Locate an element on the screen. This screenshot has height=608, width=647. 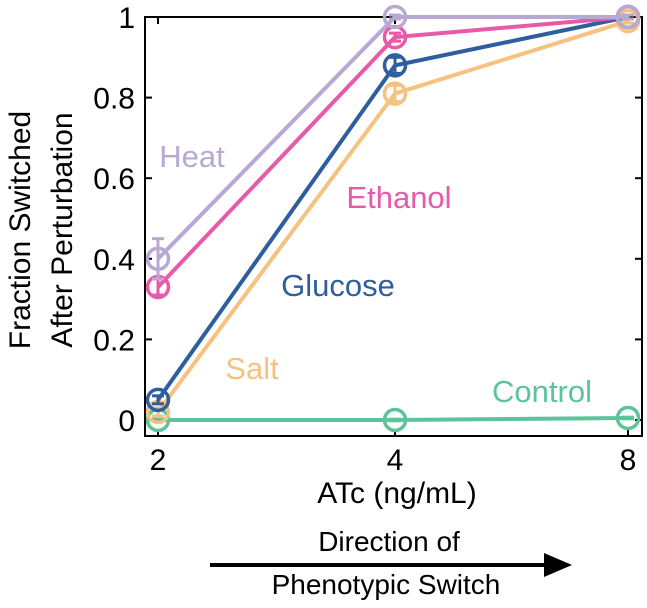
direction-arrow: Direction of Phenotypic Switch is located at coordinates (391, 563).